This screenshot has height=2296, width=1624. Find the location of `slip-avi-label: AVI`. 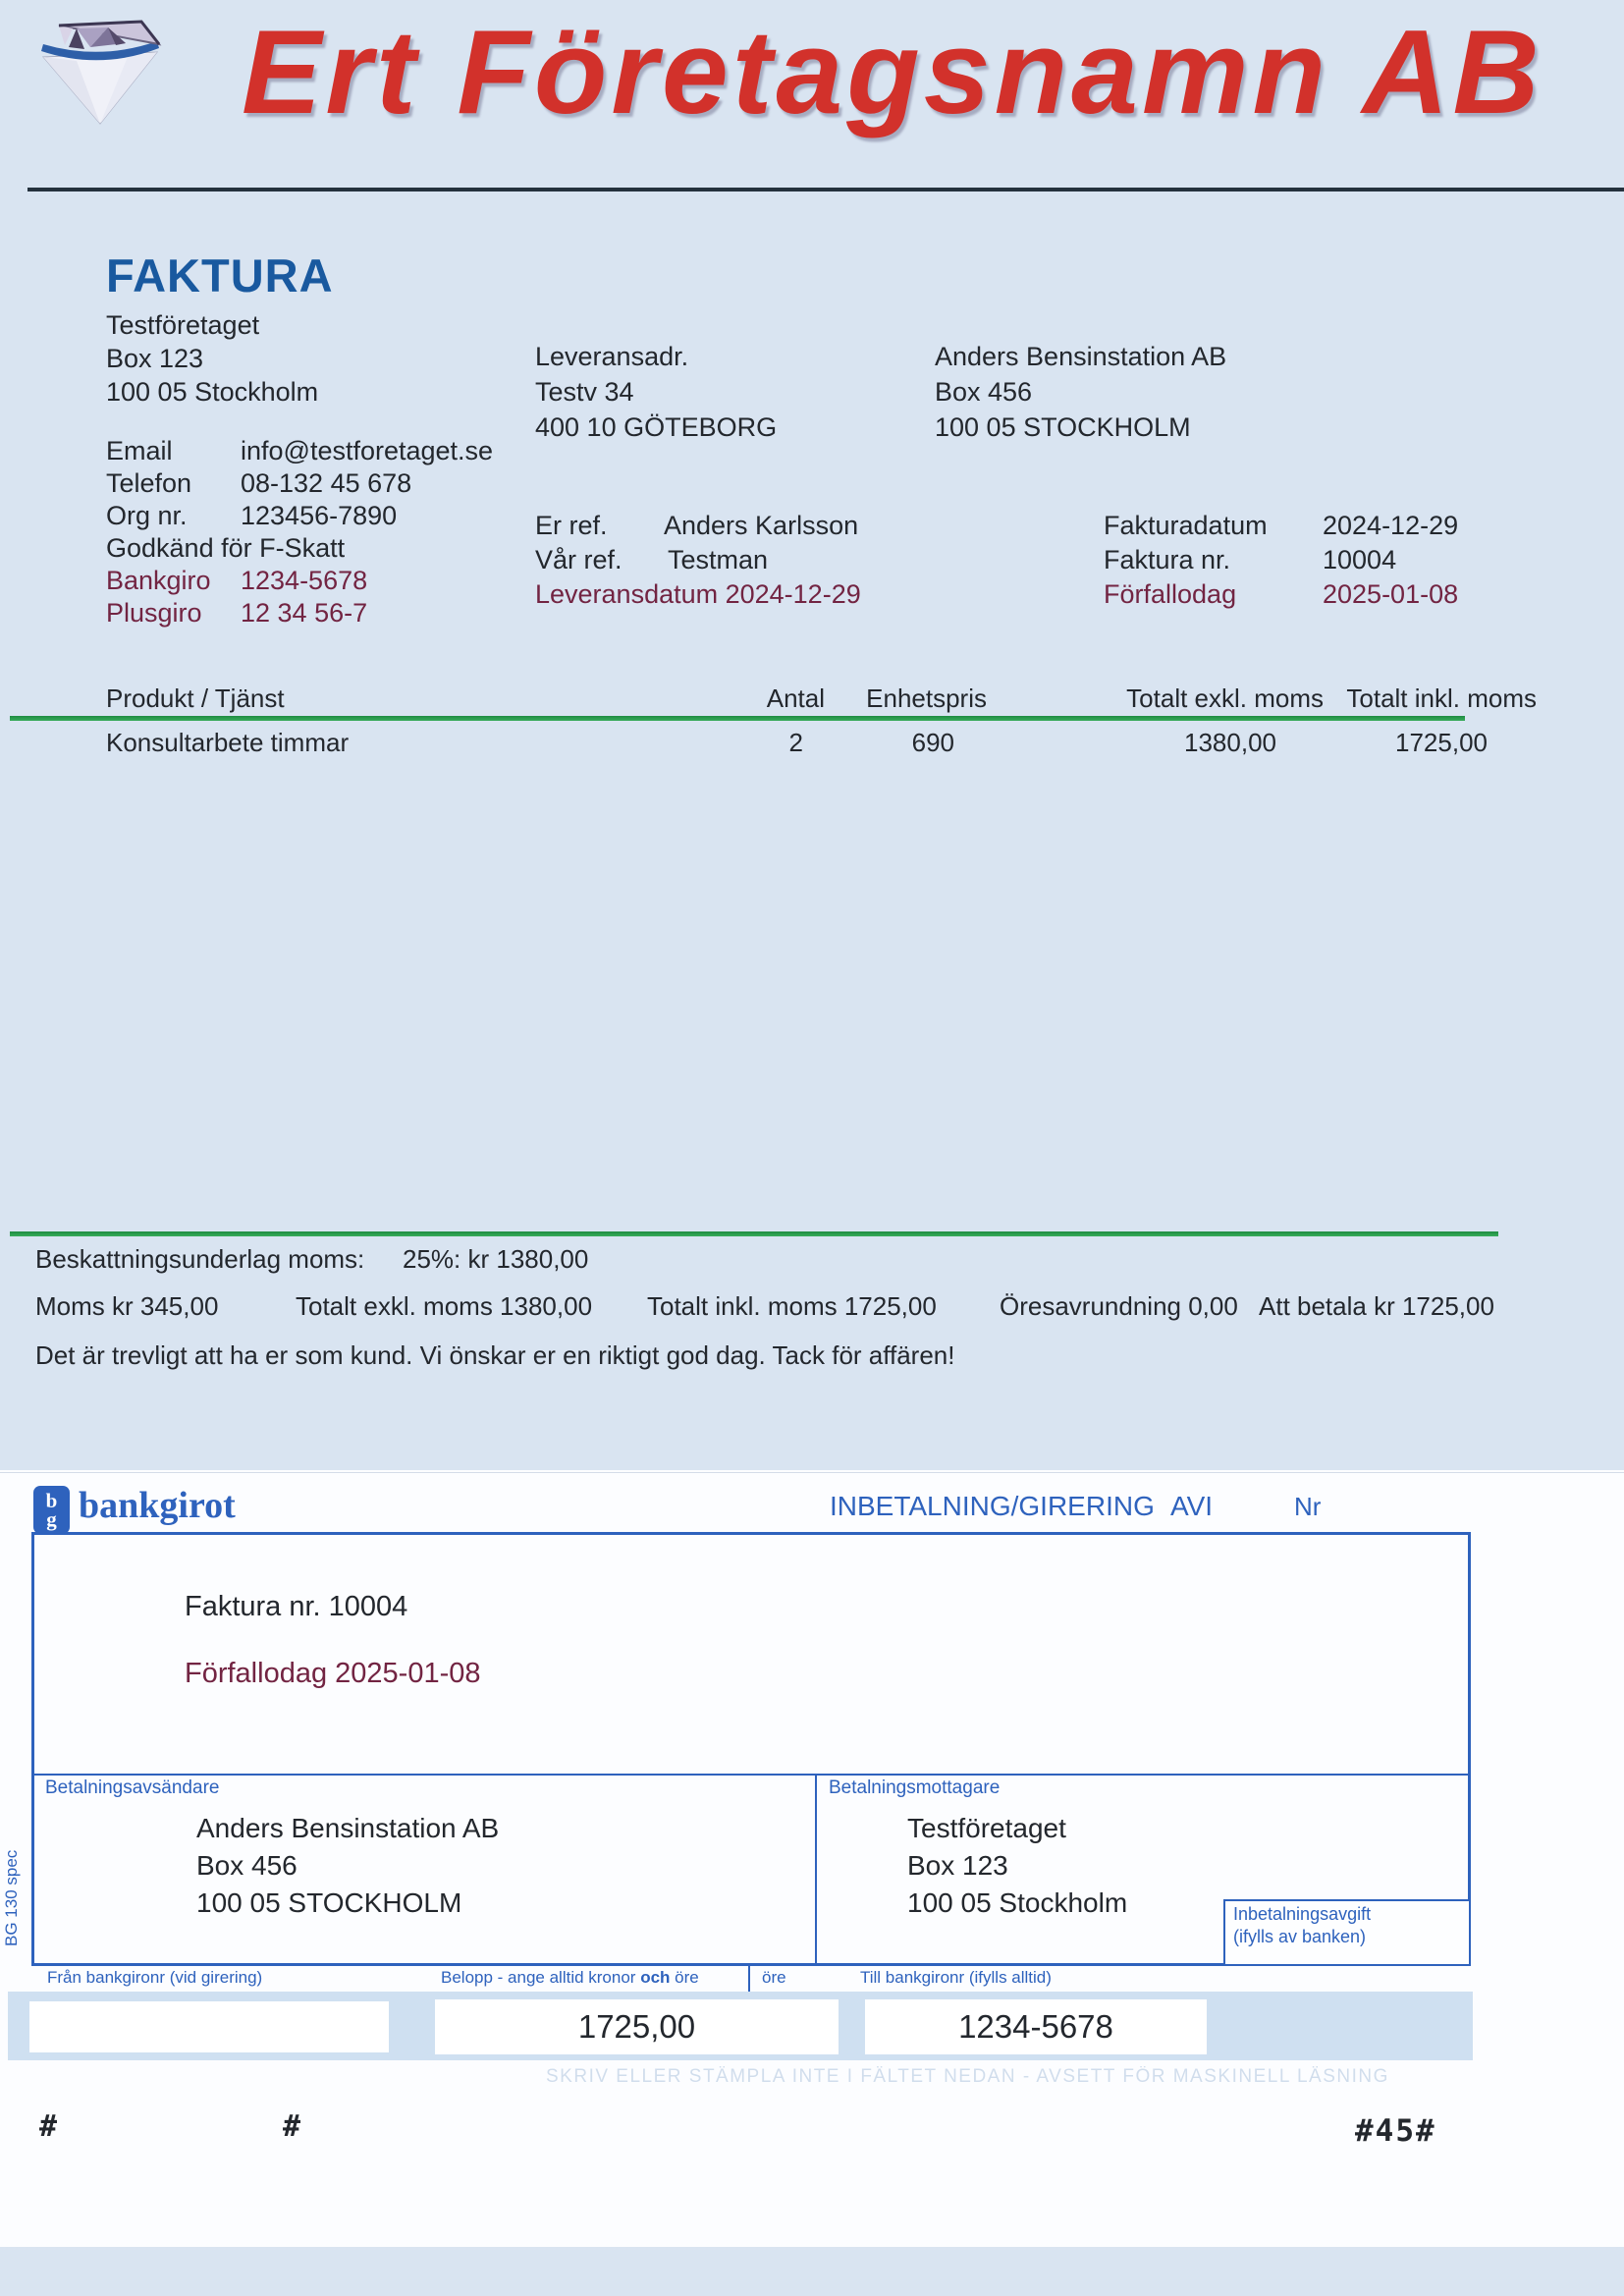

slip-avi-label: AVI is located at coordinates (1192, 1506).